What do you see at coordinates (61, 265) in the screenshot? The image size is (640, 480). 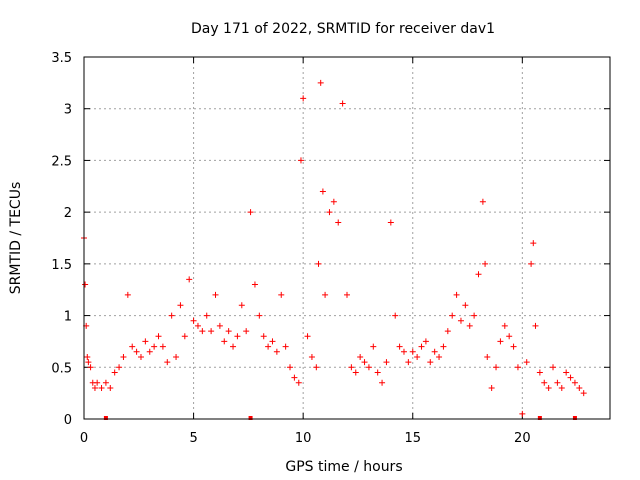 I see `y-tick-label: 1.5` at bounding box center [61, 265].